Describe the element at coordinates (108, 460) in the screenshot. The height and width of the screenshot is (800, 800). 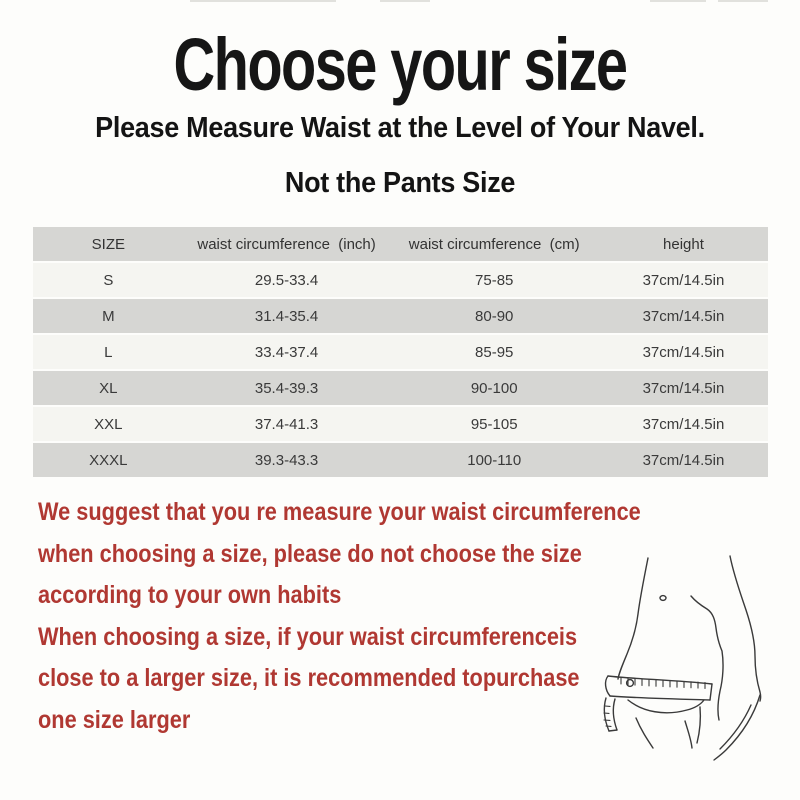
I see `table-cell: XXXL` at that location.